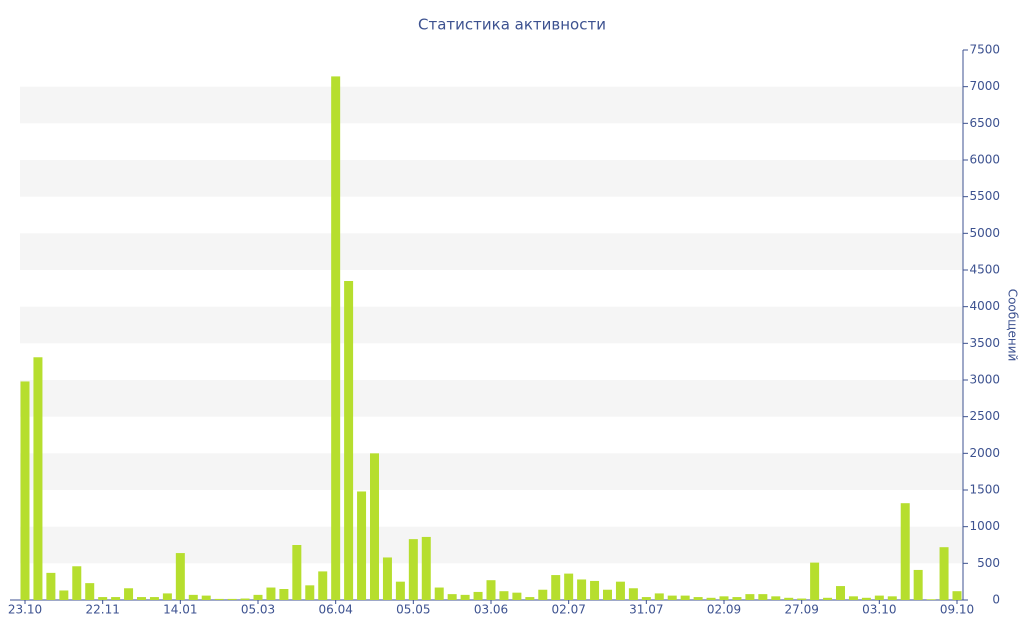  What do you see at coordinates (413, 610) in the screenshot?
I see `x-tick-label: 05.05` at bounding box center [413, 610].